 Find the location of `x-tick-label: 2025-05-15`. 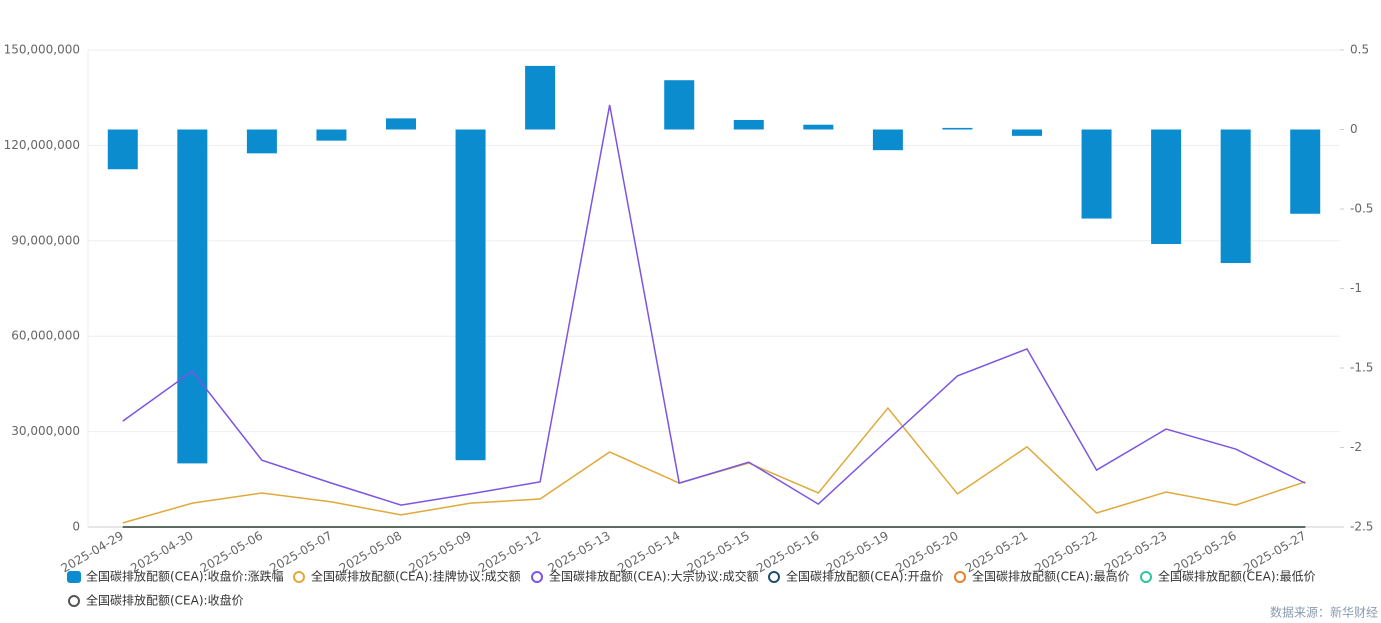

x-tick-label: 2025-05-15 is located at coordinates (718, 552).